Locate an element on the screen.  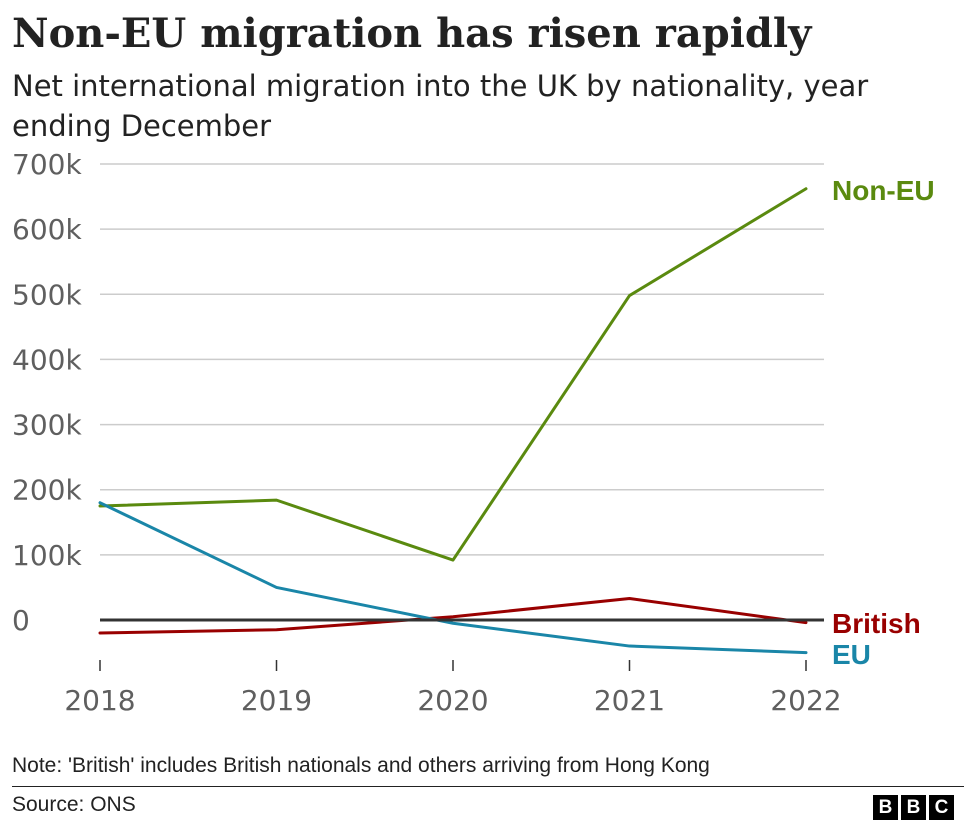
x-tick-label: 2022 is located at coordinates (805, 700).